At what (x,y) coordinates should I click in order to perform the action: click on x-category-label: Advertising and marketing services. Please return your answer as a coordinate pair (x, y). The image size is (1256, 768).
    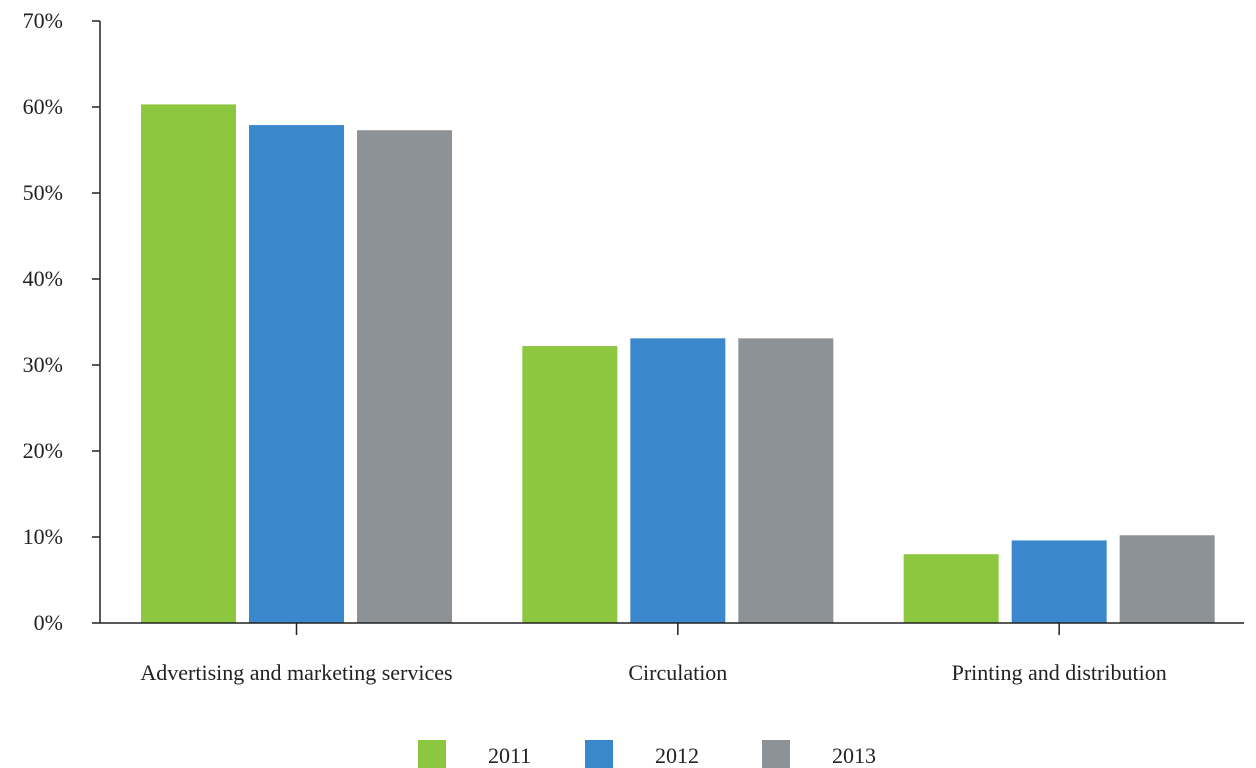
    Looking at the image, I should click on (296, 672).